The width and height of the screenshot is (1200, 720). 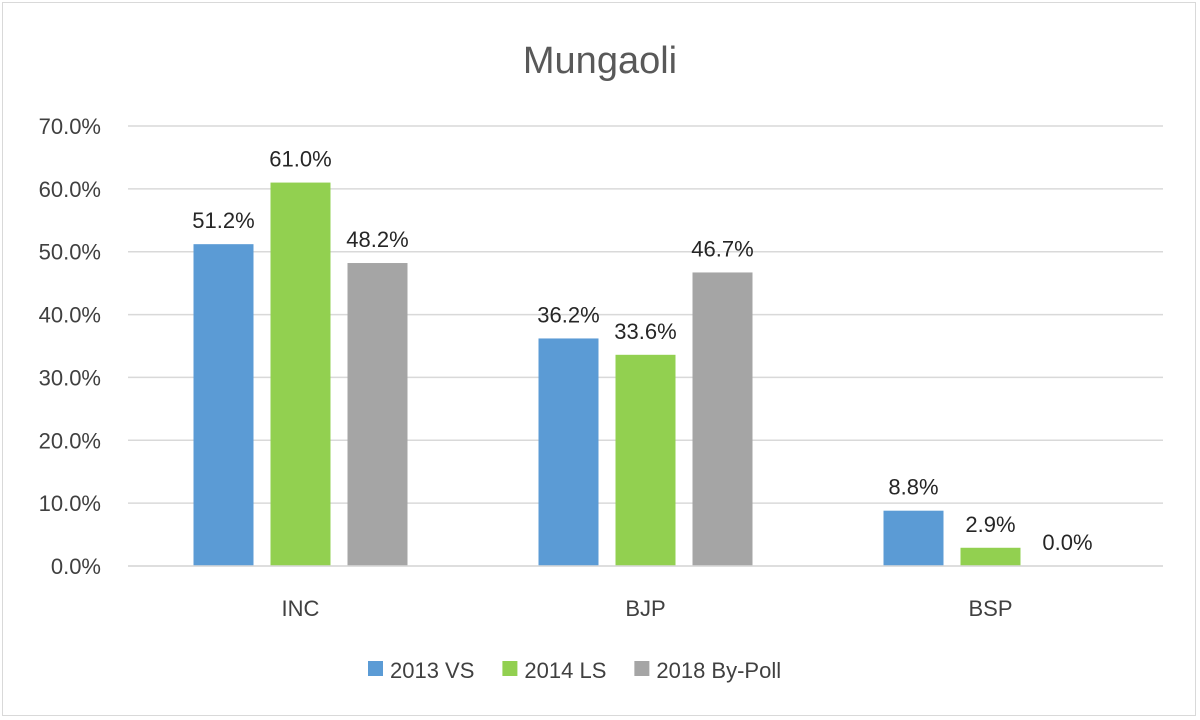 I want to click on y-tick-label: 0.0%, so click(x=76, y=566).